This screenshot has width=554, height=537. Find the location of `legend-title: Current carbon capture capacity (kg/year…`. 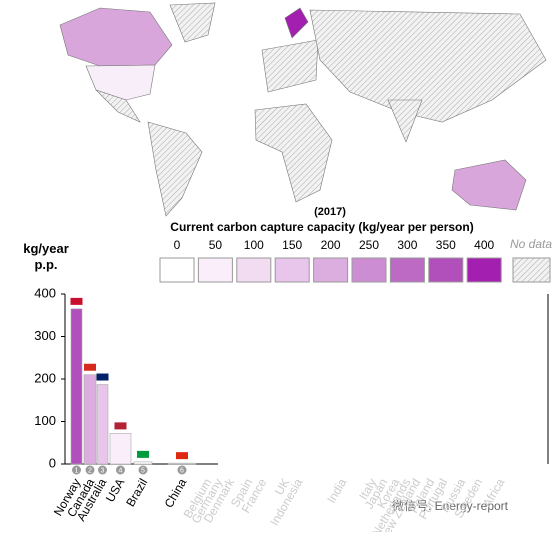

legend-title: Current carbon capture capacity (kg/year… is located at coordinates (321, 227).